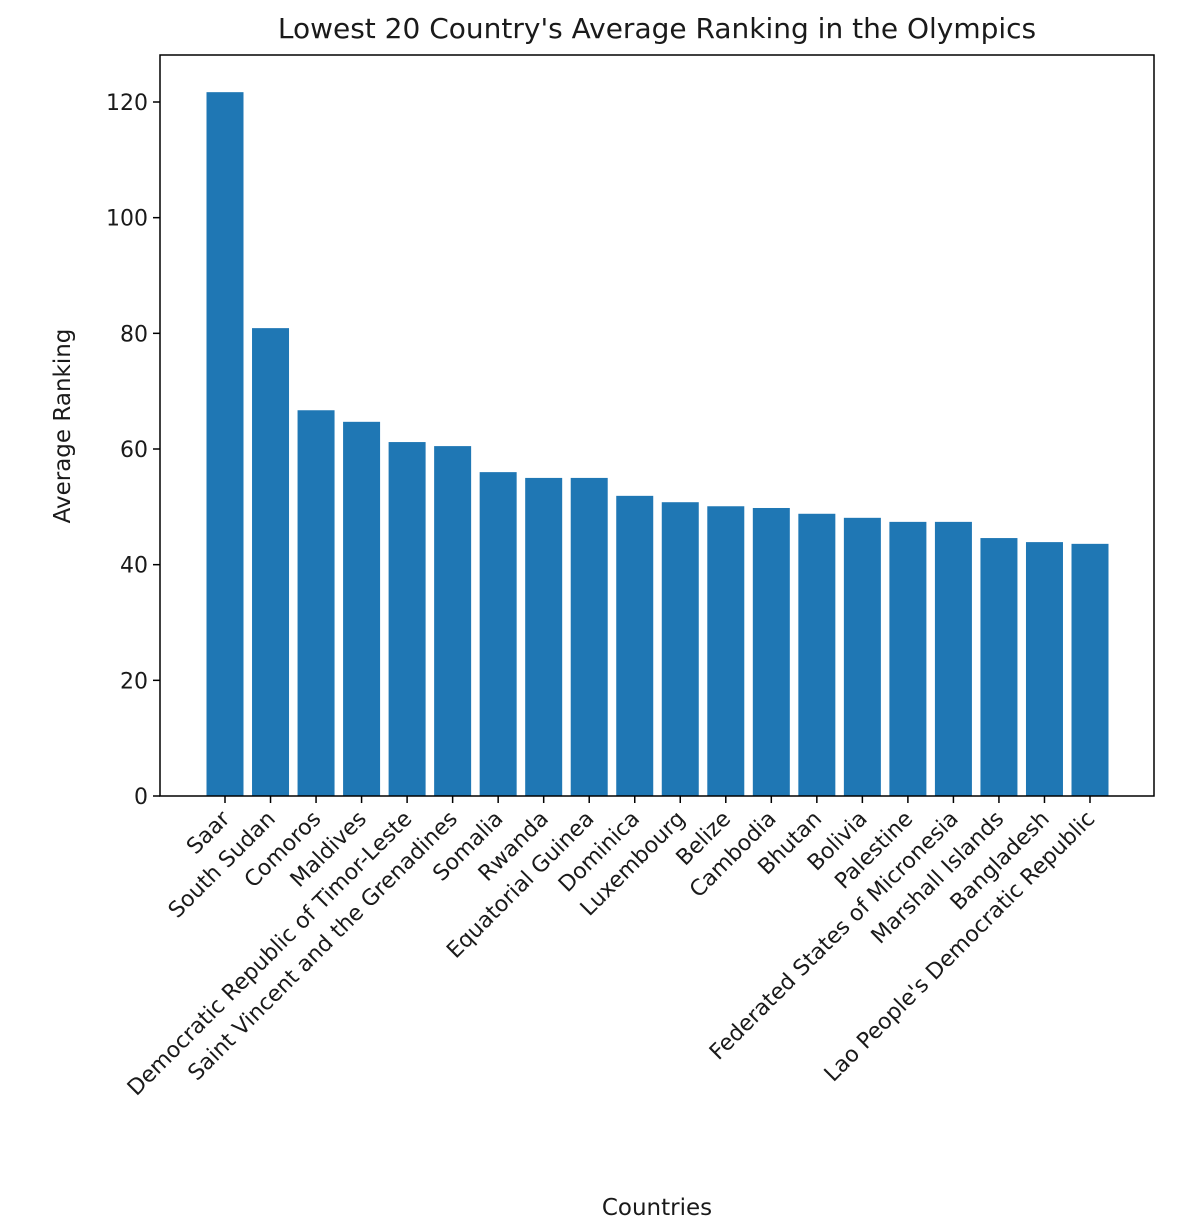  I want to click on x-axis-label: Countries, so click(657, 1208).